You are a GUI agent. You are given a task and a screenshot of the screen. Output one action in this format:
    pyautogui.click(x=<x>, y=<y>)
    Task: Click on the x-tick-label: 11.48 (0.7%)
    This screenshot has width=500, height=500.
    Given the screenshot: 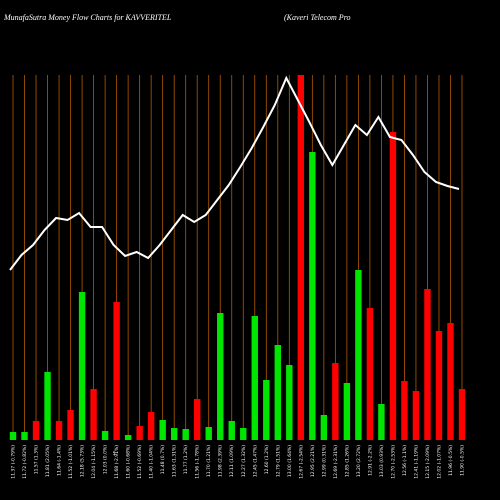 What is the action you would take?
    pyautogui.click(x=163, y=460)
    